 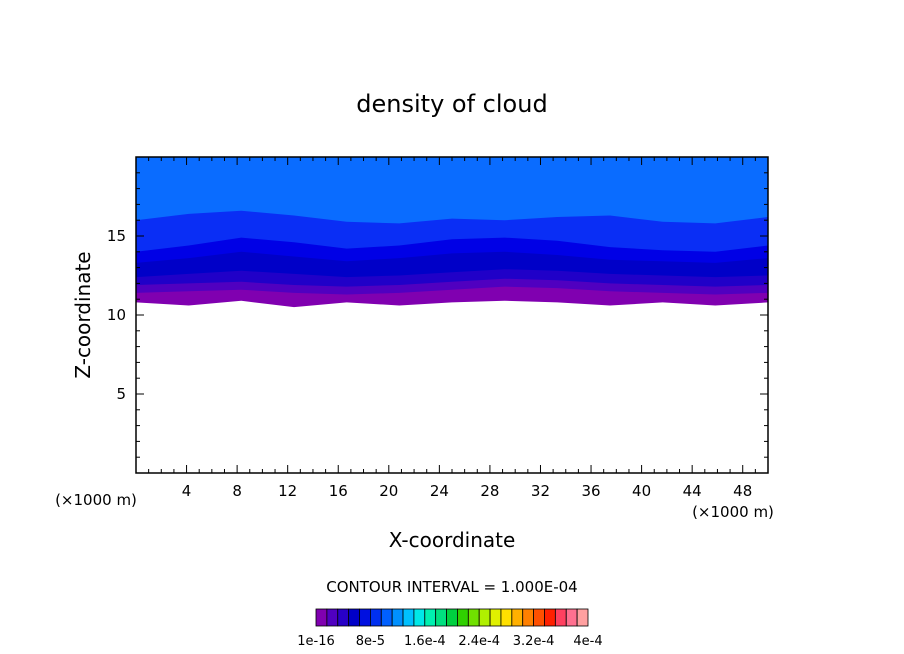 What do you see at coordinates (287, 491) in the screenshot?
I see `x-tick-label: 12` at bounding box center [287, 491].